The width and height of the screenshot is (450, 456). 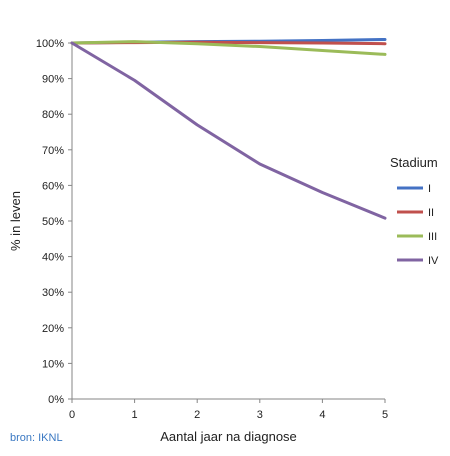 What do you see at coordinates (53, 364) in the screenshot?
I see `y-tick-label: 10%` at bounding box center [53, 364].